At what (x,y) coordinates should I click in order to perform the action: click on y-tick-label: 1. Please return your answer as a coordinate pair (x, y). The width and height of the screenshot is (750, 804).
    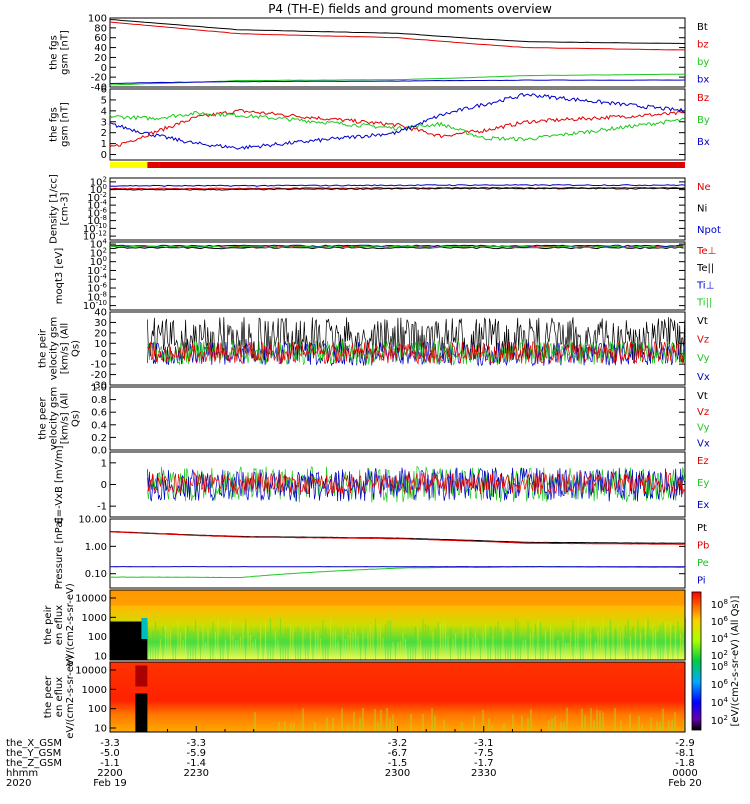
    Looking at the image, I should click on (104, 463).